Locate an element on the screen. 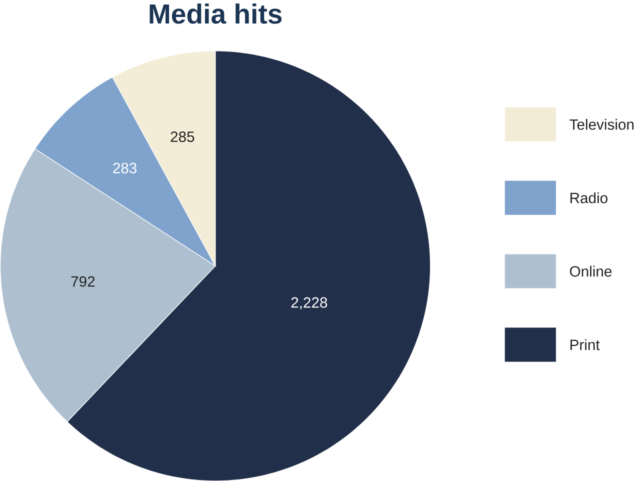 The height and width of the screenshot is (481, 638). legend-label: Online is located at coordinates (591, 271).